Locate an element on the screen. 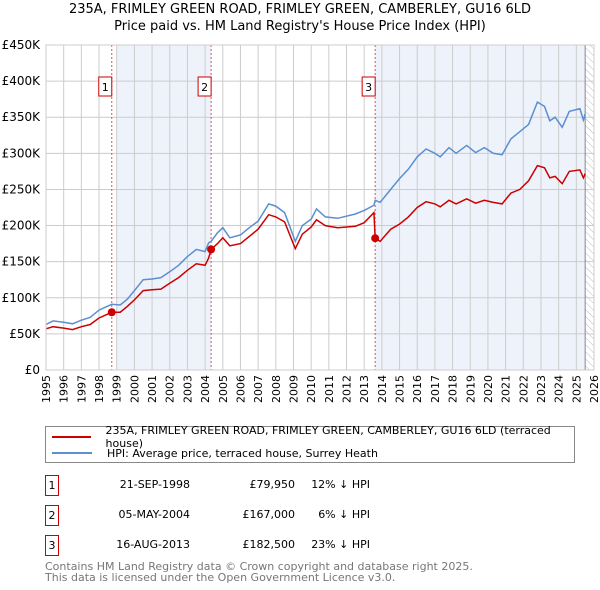  transaction-price: £79,950 is located at coordinates (272, 484).